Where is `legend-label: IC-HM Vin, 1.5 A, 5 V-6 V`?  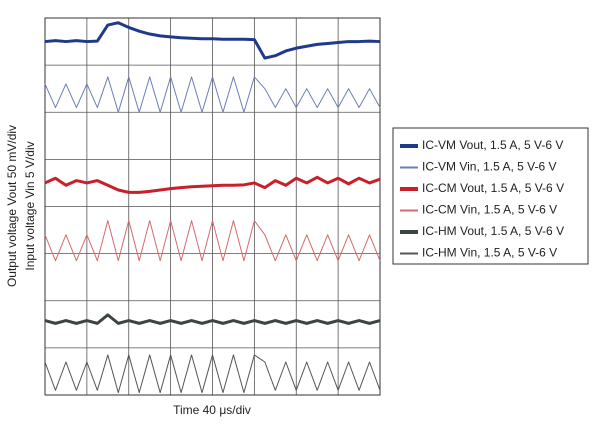 legend-label: IC-HM Vin, 1.5 A, 5 V-6 V is located at coordinates (489, 253).